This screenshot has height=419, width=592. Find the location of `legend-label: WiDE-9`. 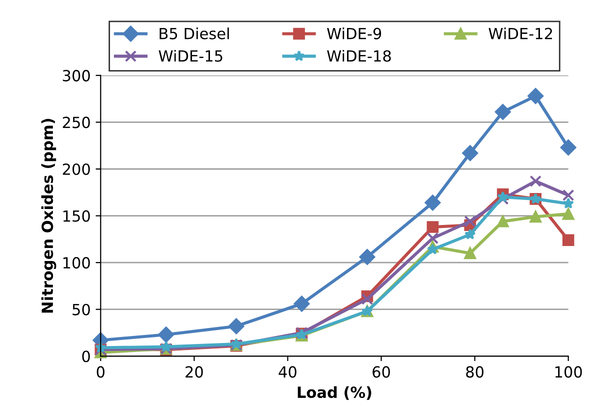

legend-label: WiDE-9 is located at coordinates (354, 34).